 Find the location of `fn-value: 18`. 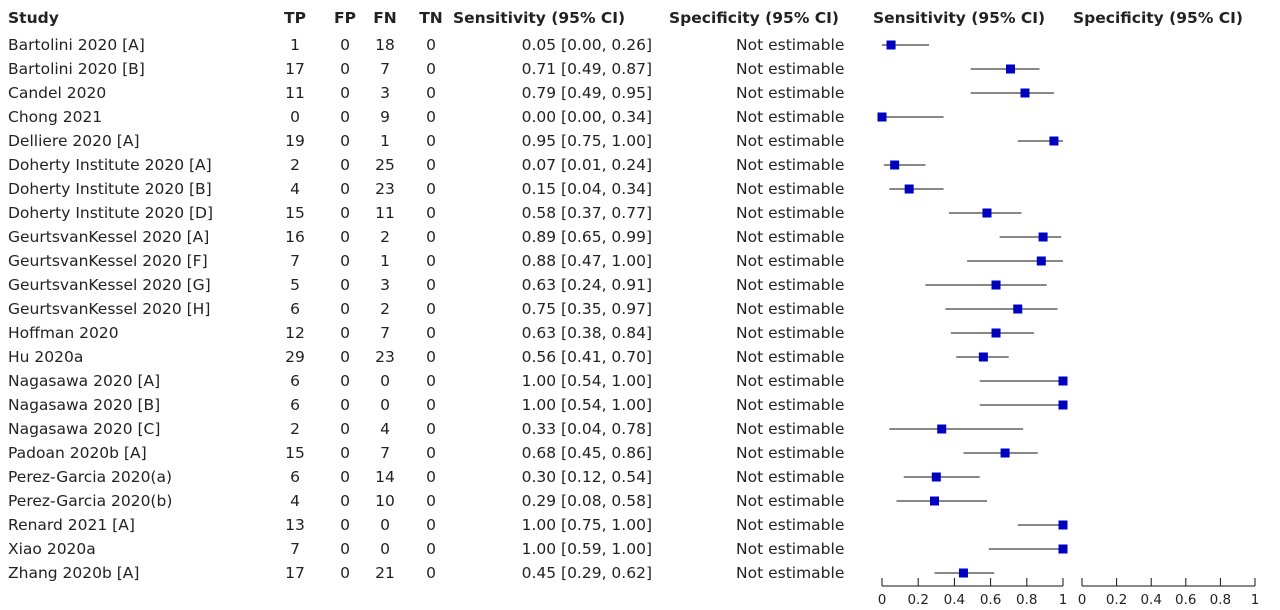

fn-value: 18 is located at coordinates (385, 45).